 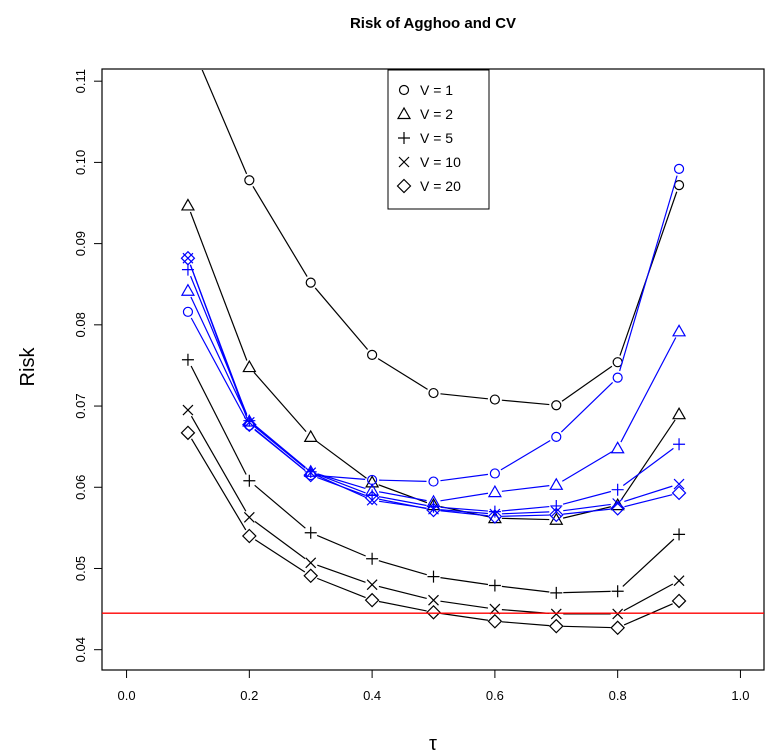 I want to click on y-tick-label: 0.11, so click(x=80, y=81).